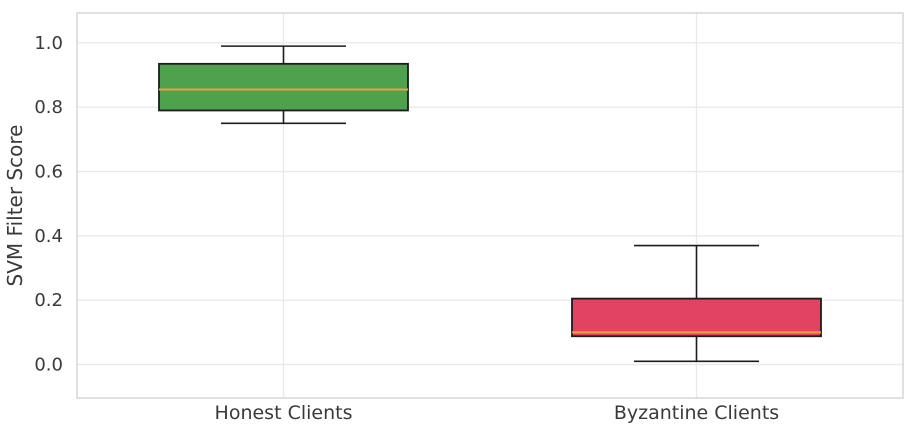 The width and height of the screenshot is (918, 429). I want to click on y-tick-label: 0.0, so click(48, 365).